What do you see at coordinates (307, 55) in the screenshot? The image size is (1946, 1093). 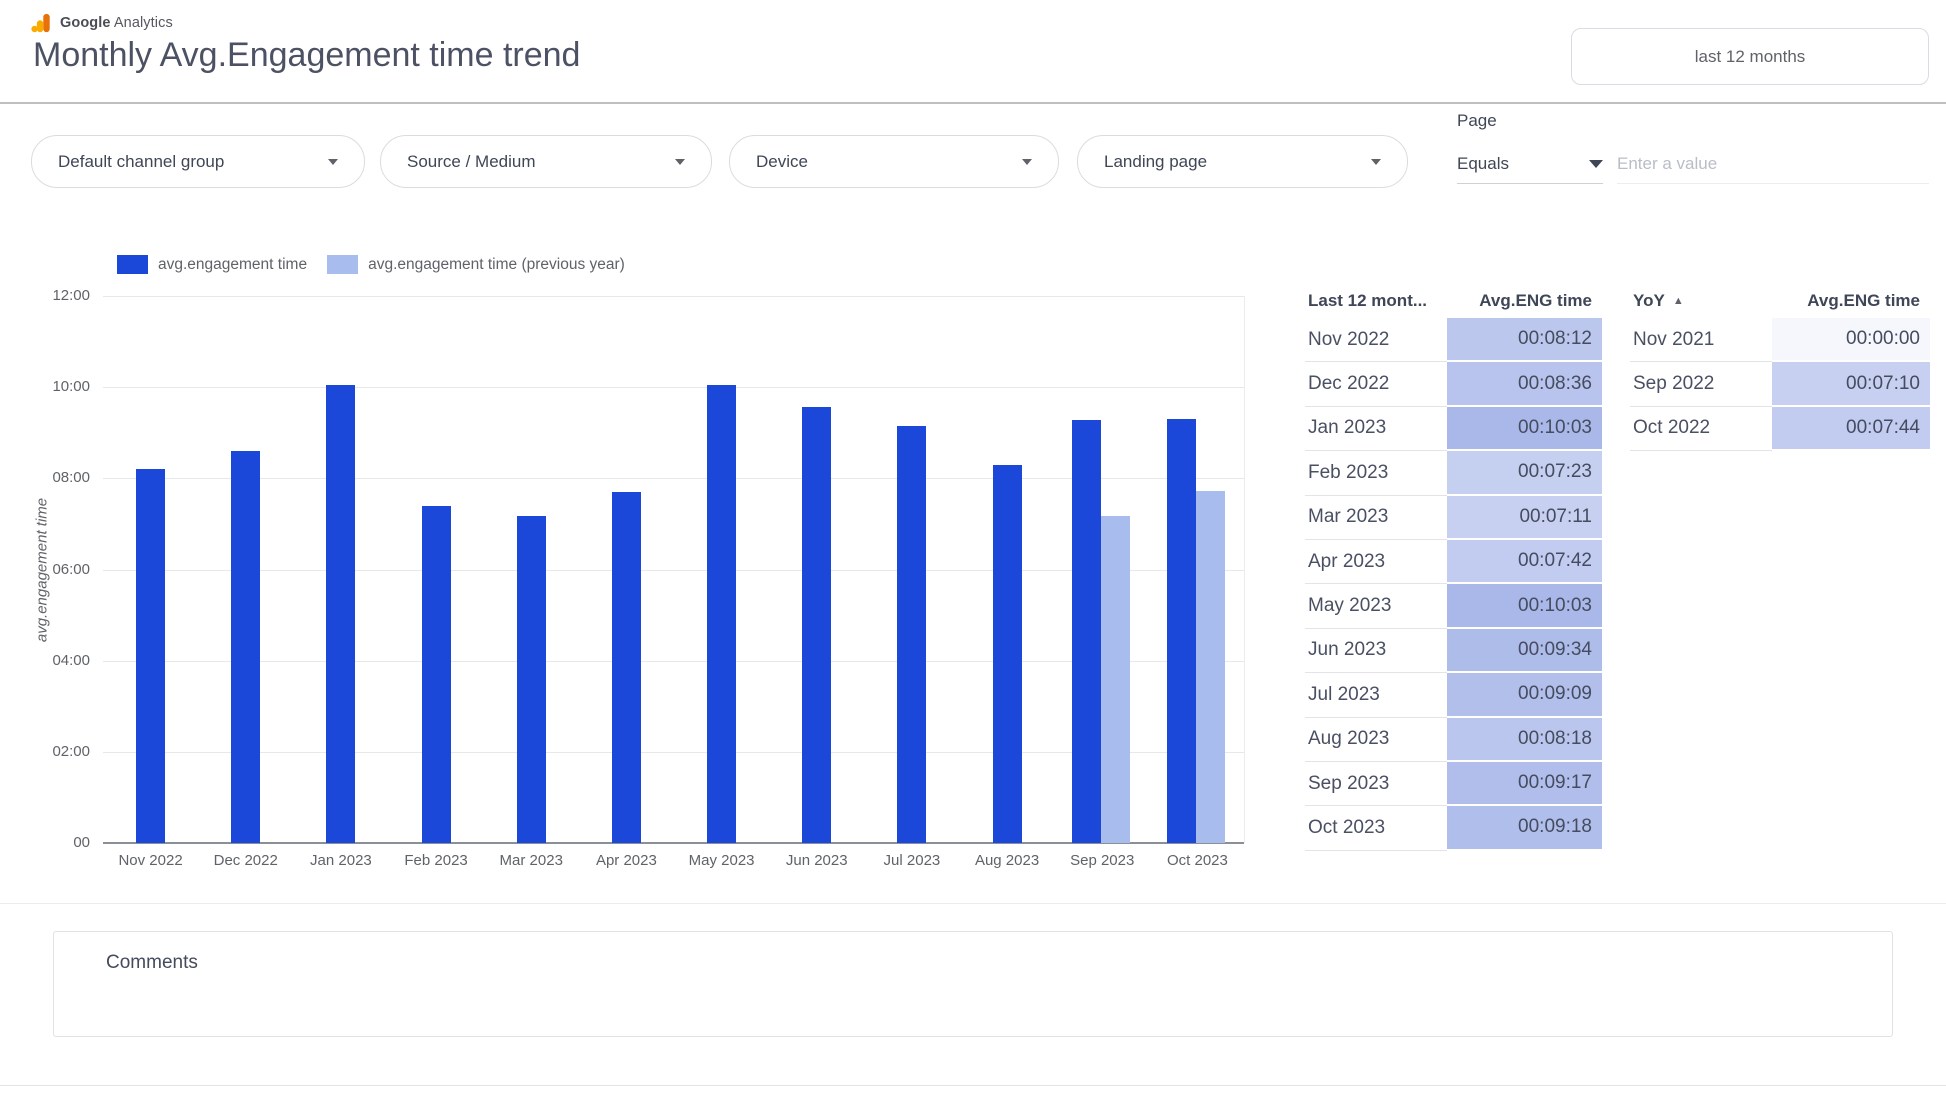 I see `page-title: Monthly Avg.Engagement time trend` at bounding box center [307, 55].